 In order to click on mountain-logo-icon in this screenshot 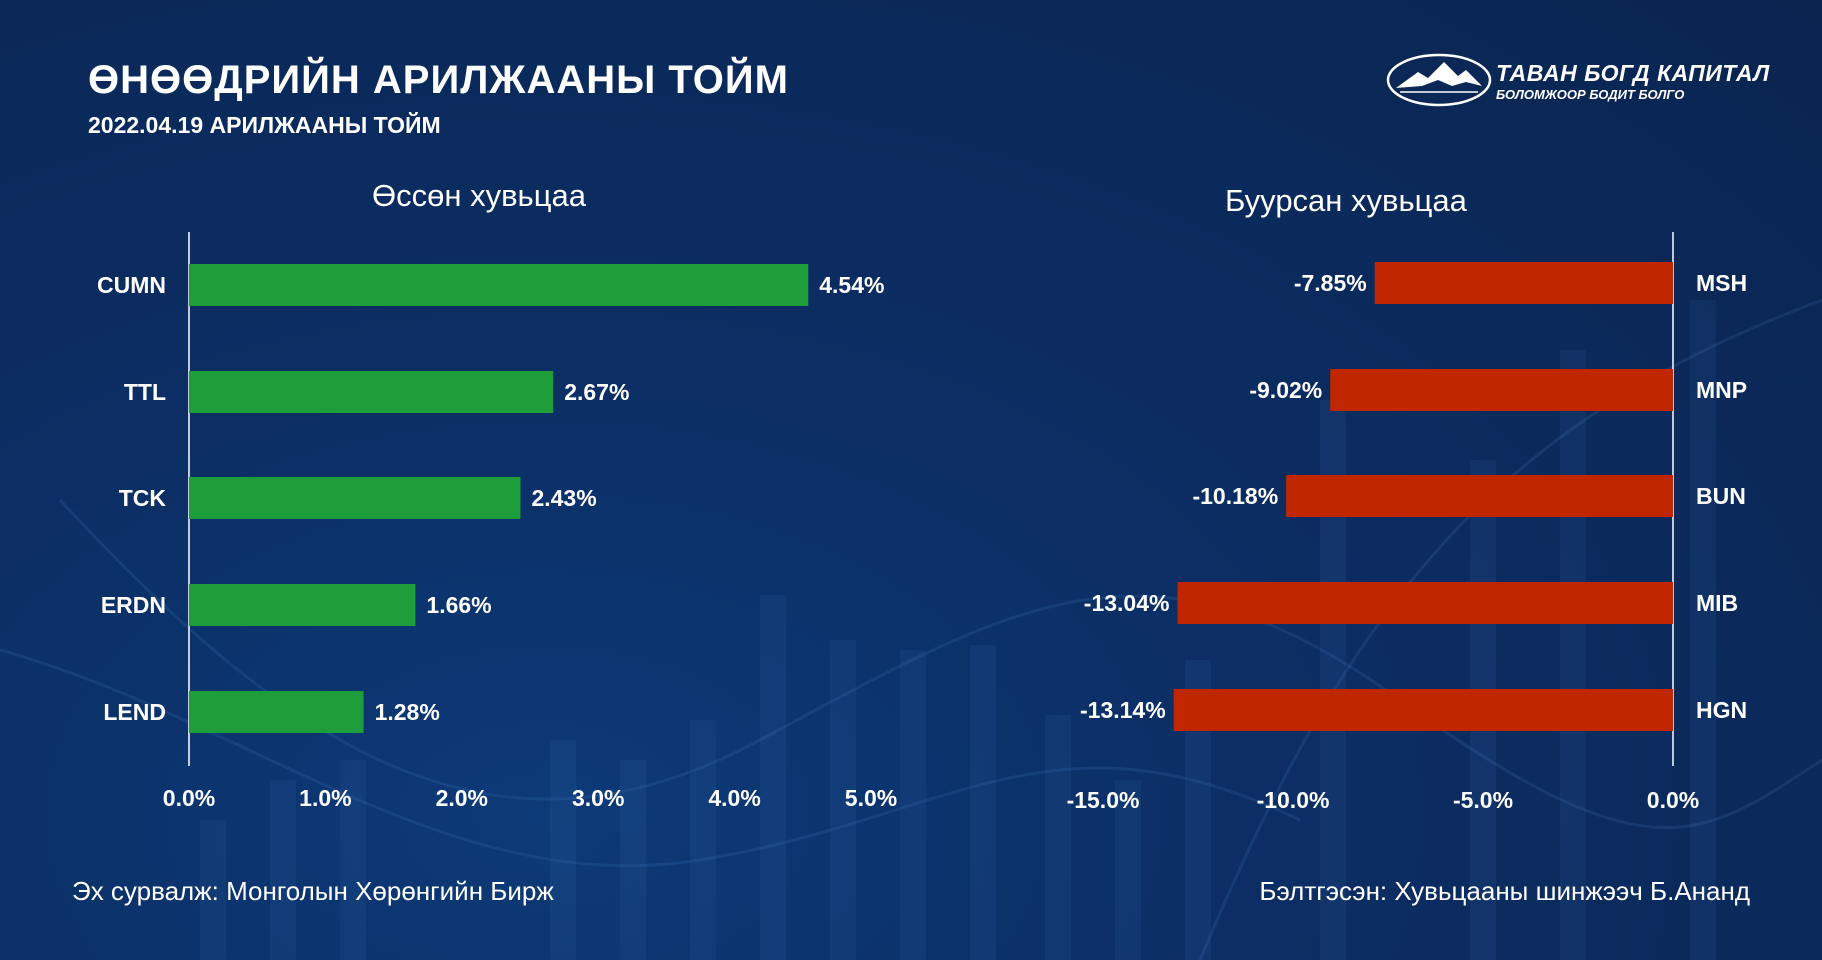, I will do `click(1439, 80)`.